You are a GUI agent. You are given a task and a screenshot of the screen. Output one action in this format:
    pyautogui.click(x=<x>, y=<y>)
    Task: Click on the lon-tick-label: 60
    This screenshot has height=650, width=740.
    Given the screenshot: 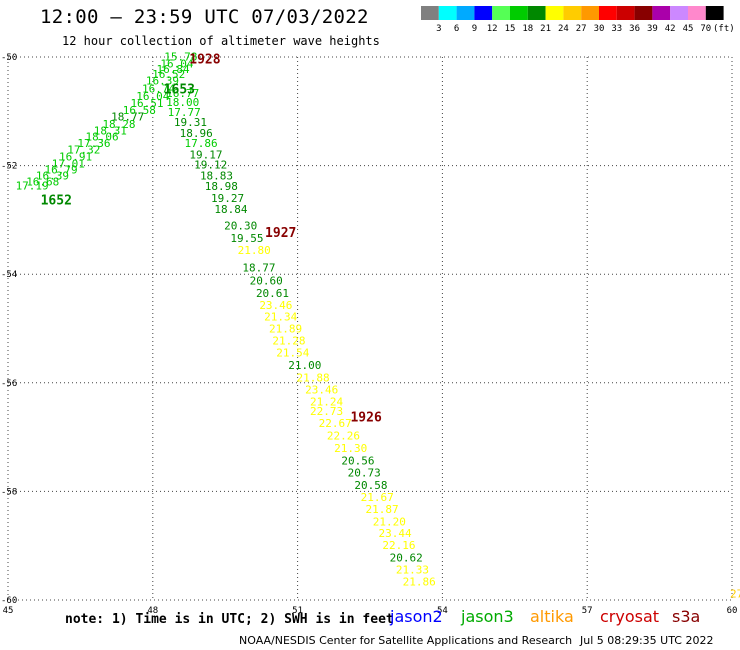 What is the action you would take?
    pyautogui.click(x=732, y=611)
    